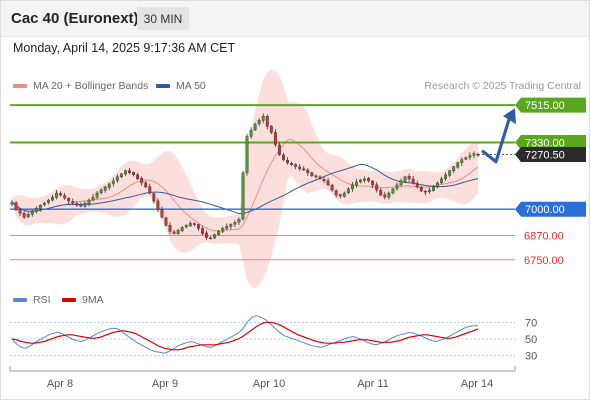 This screenshot has width=590, height=400. I want to click on level-tag-1: 7330.00, so click(550, 142).